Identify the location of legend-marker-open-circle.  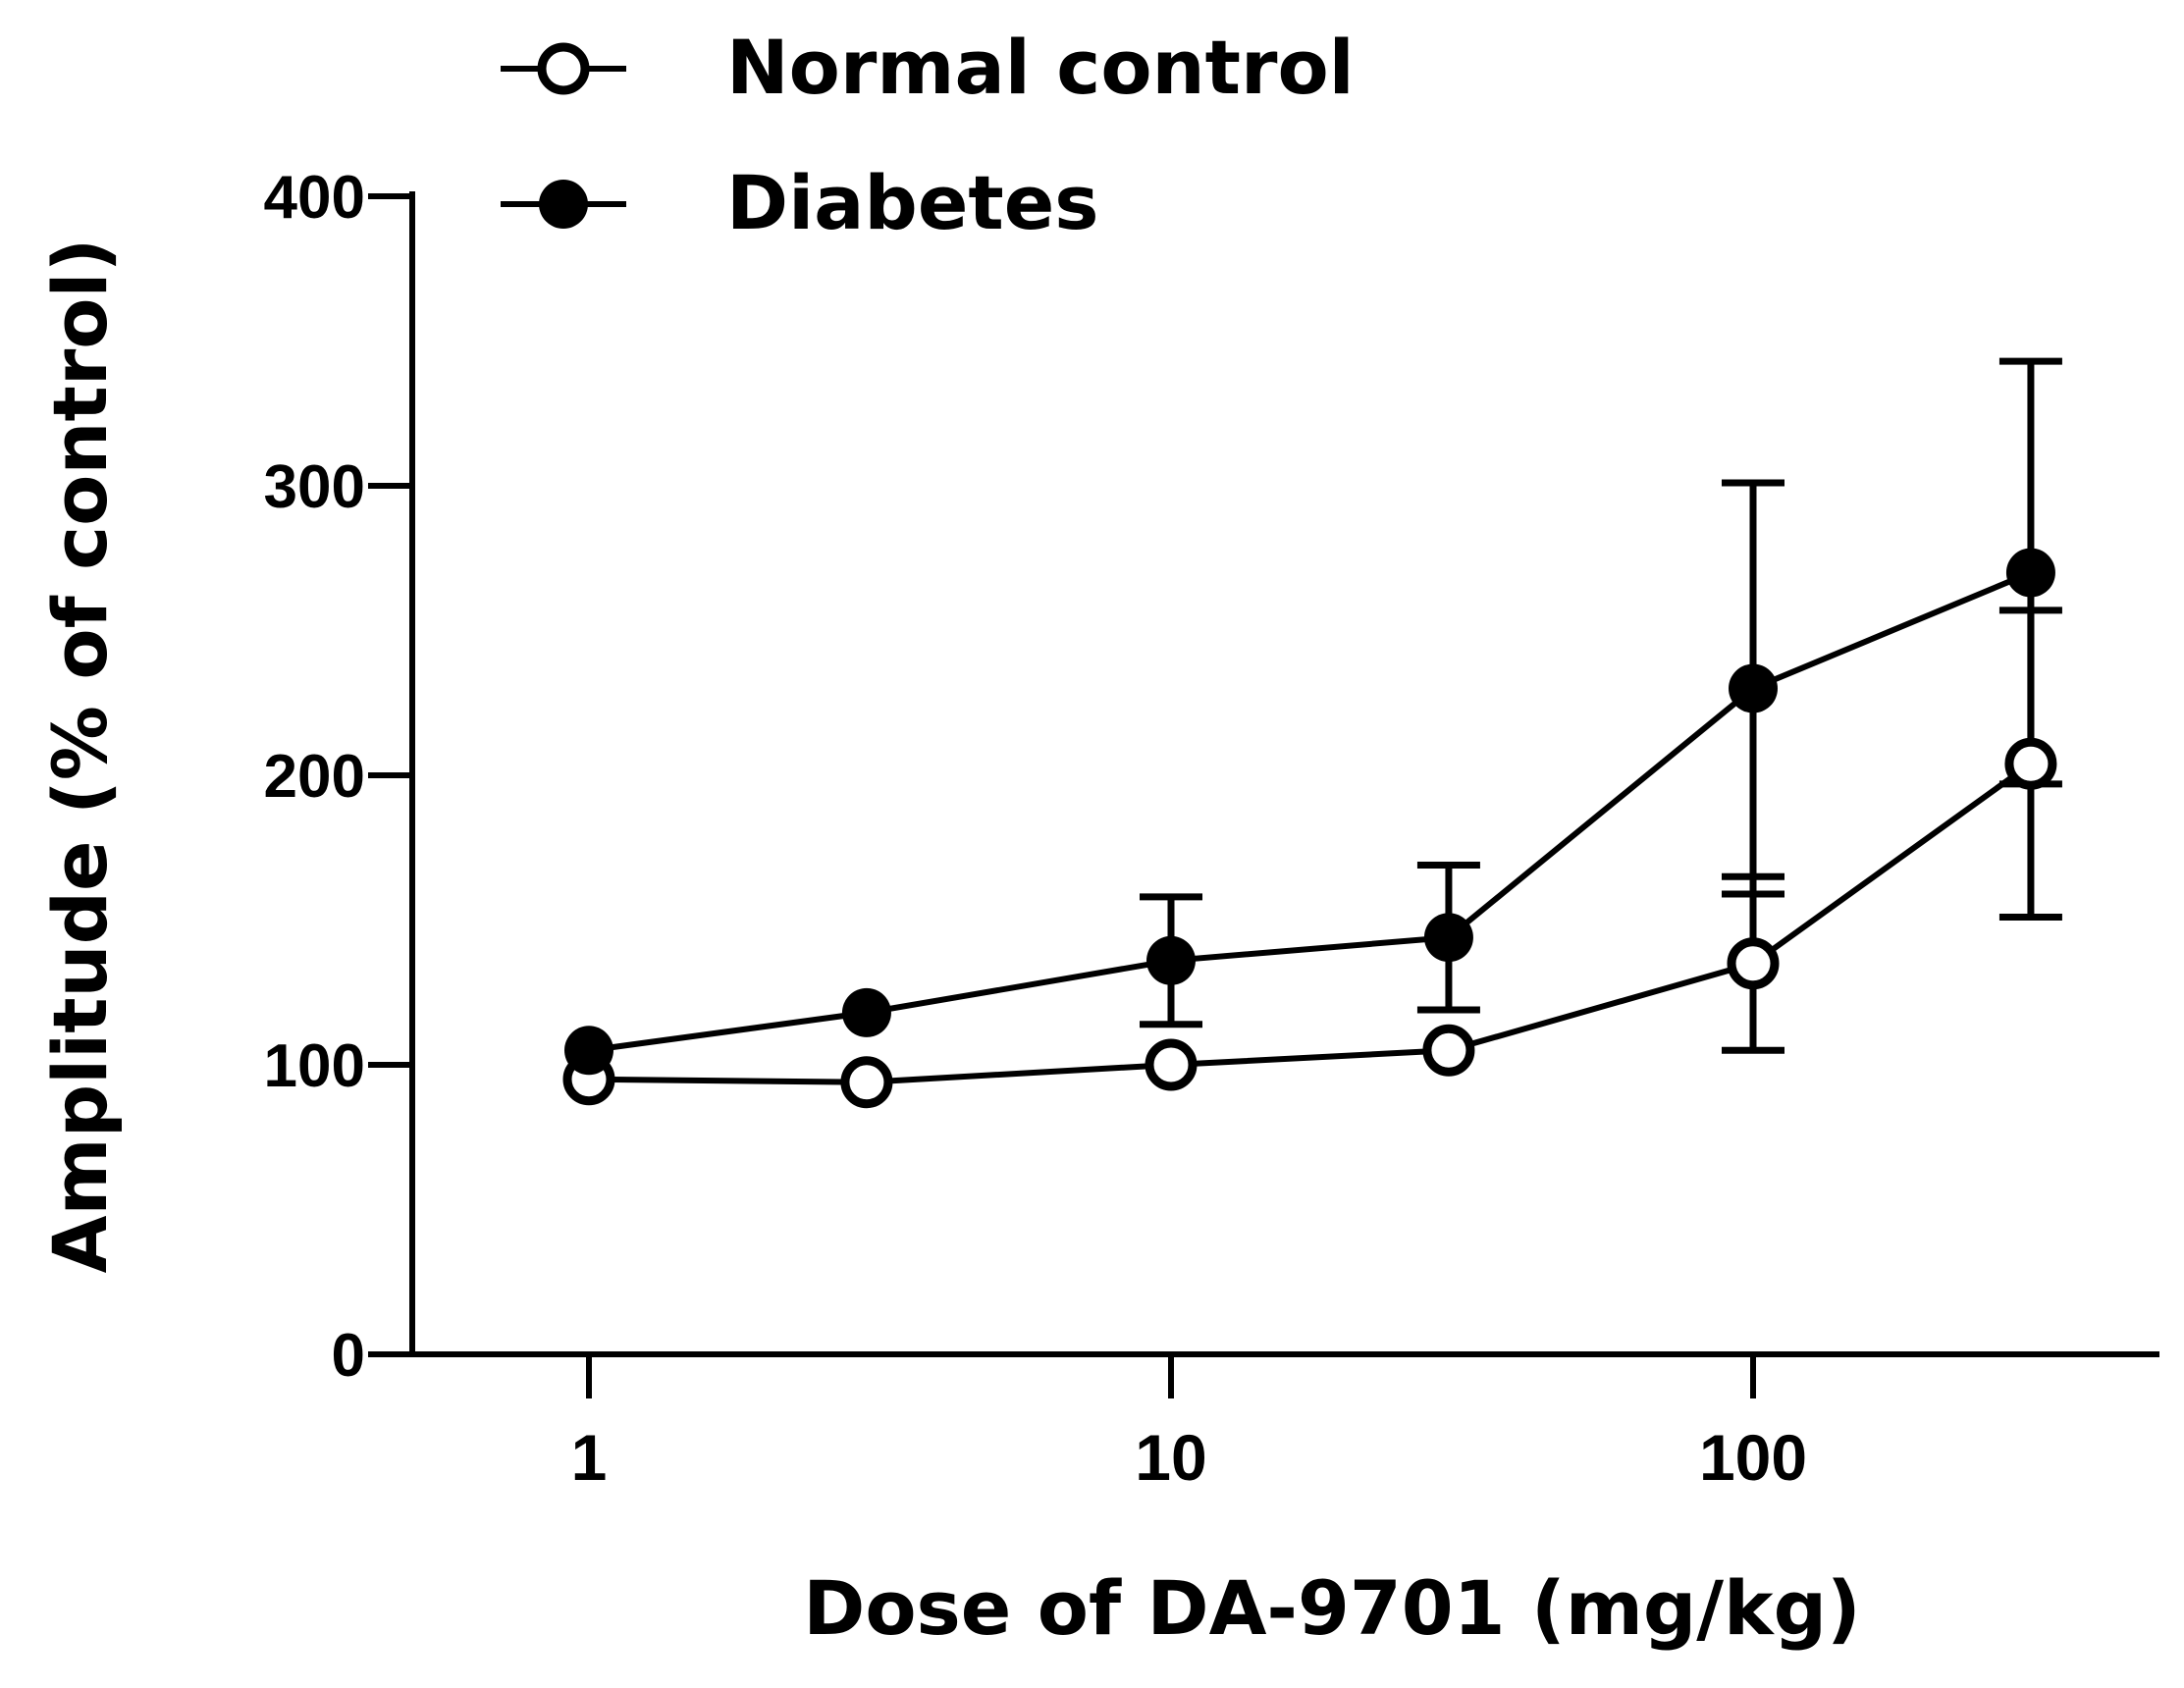
(563, 68).